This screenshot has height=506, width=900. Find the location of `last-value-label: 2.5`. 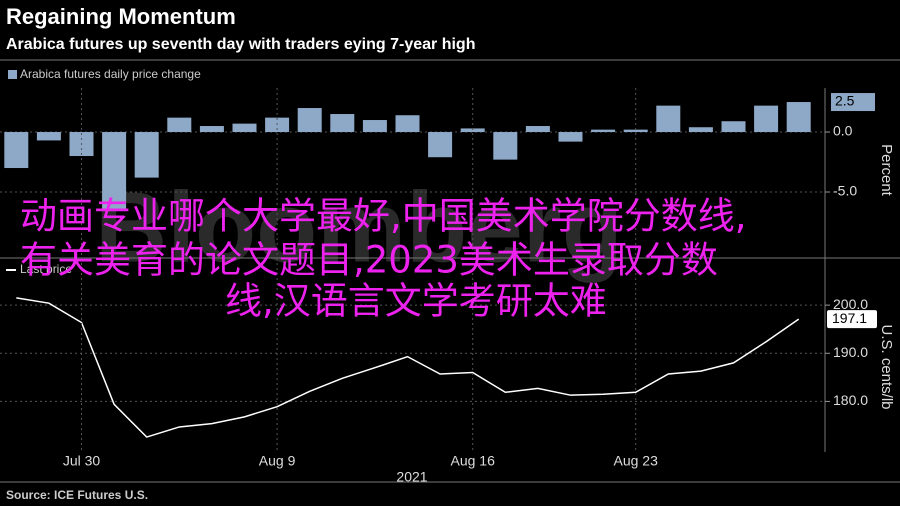

last-value-label: 2.5 is located at coordinates (845, 101).